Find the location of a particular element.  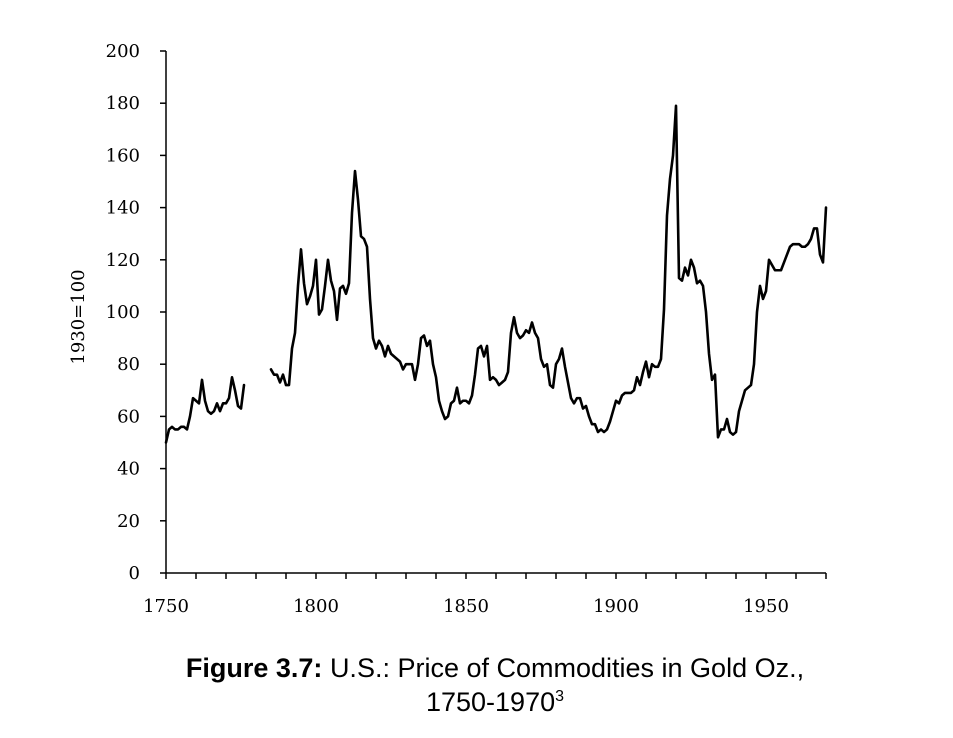

y-tick-label: 80 is located at coordinates (128, 364).